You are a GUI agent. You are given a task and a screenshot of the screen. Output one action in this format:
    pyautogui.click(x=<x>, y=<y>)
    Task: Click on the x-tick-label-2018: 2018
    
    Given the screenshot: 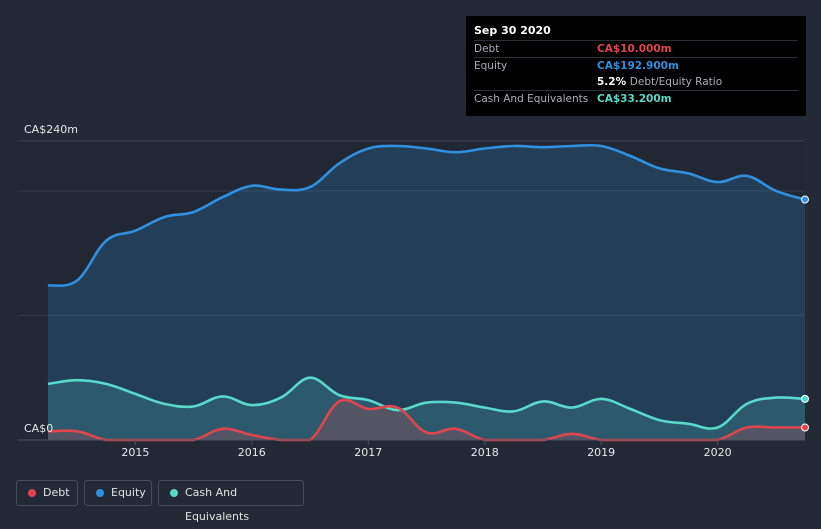 What is the action you would take?
    pyautogui.click(x=485, y=452)
    